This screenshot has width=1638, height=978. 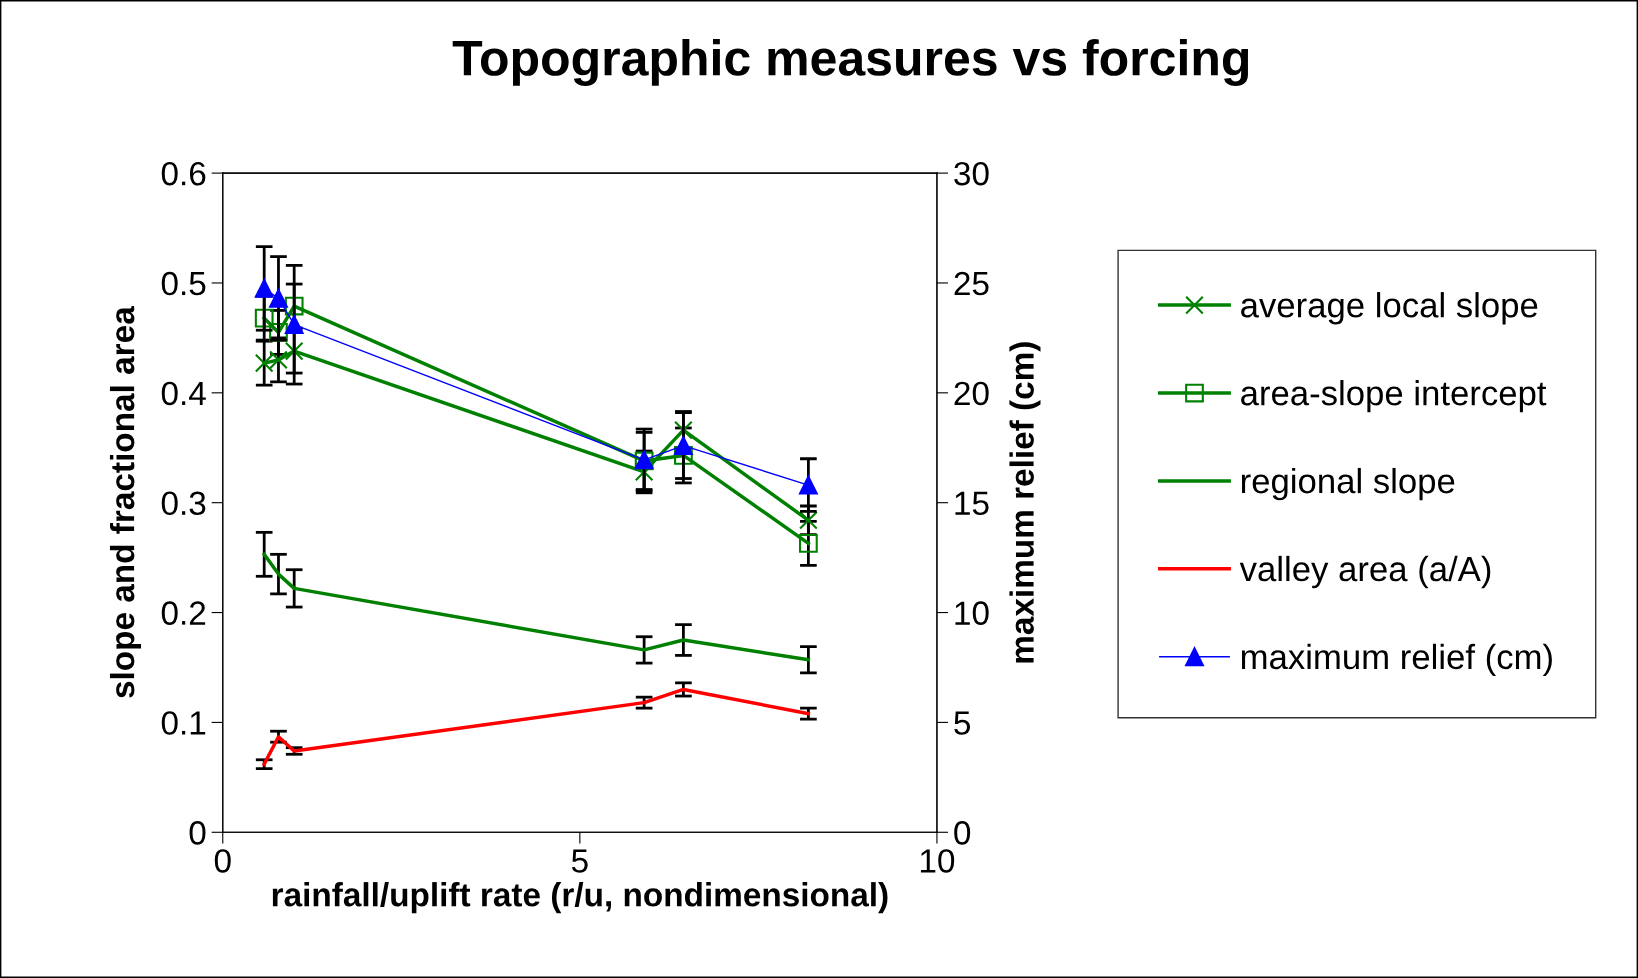 What do you see at coordinates (971, 283) in the screenshot?
I see `y2-tick-label: 25` at bounding box center [971, 283].